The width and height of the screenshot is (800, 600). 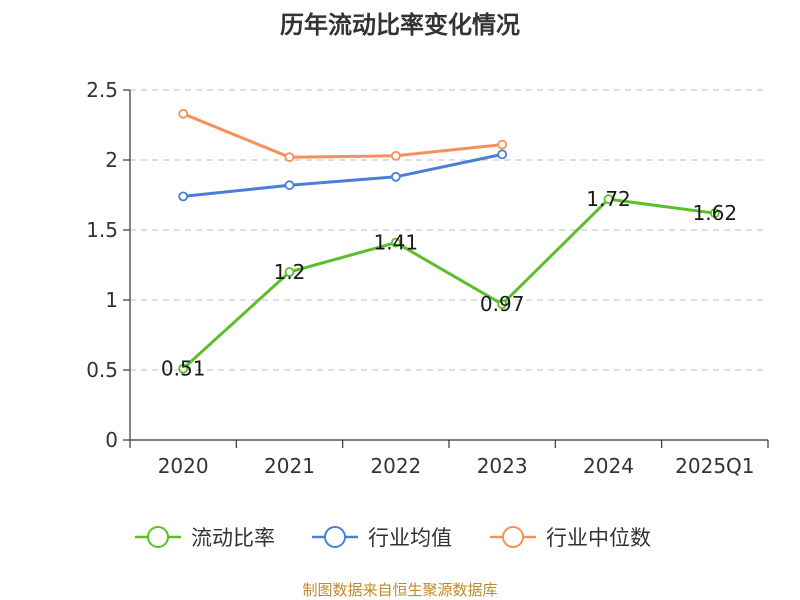 I want to click on x-tick-label: 2024, so click(x=608, y=466).